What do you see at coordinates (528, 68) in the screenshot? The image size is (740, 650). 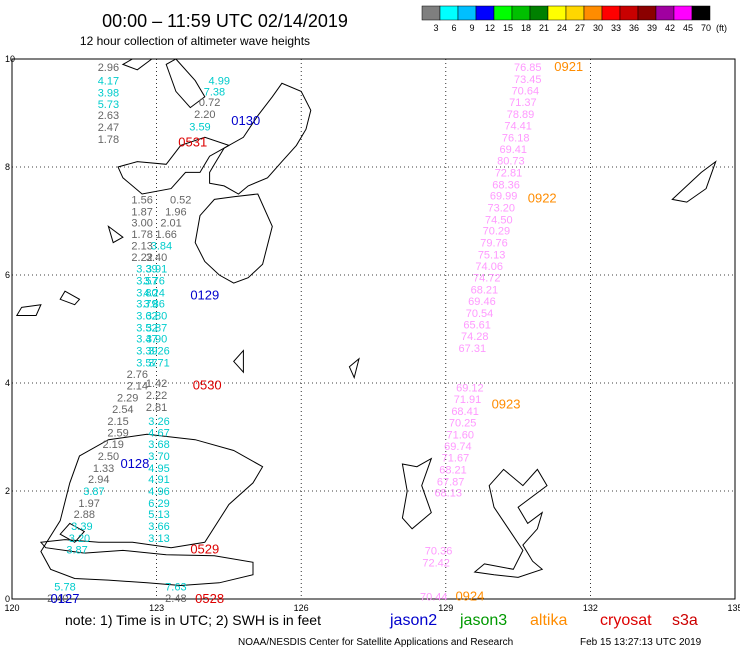 I see `swh-value: 76.85` at bounding box center [528, 68].